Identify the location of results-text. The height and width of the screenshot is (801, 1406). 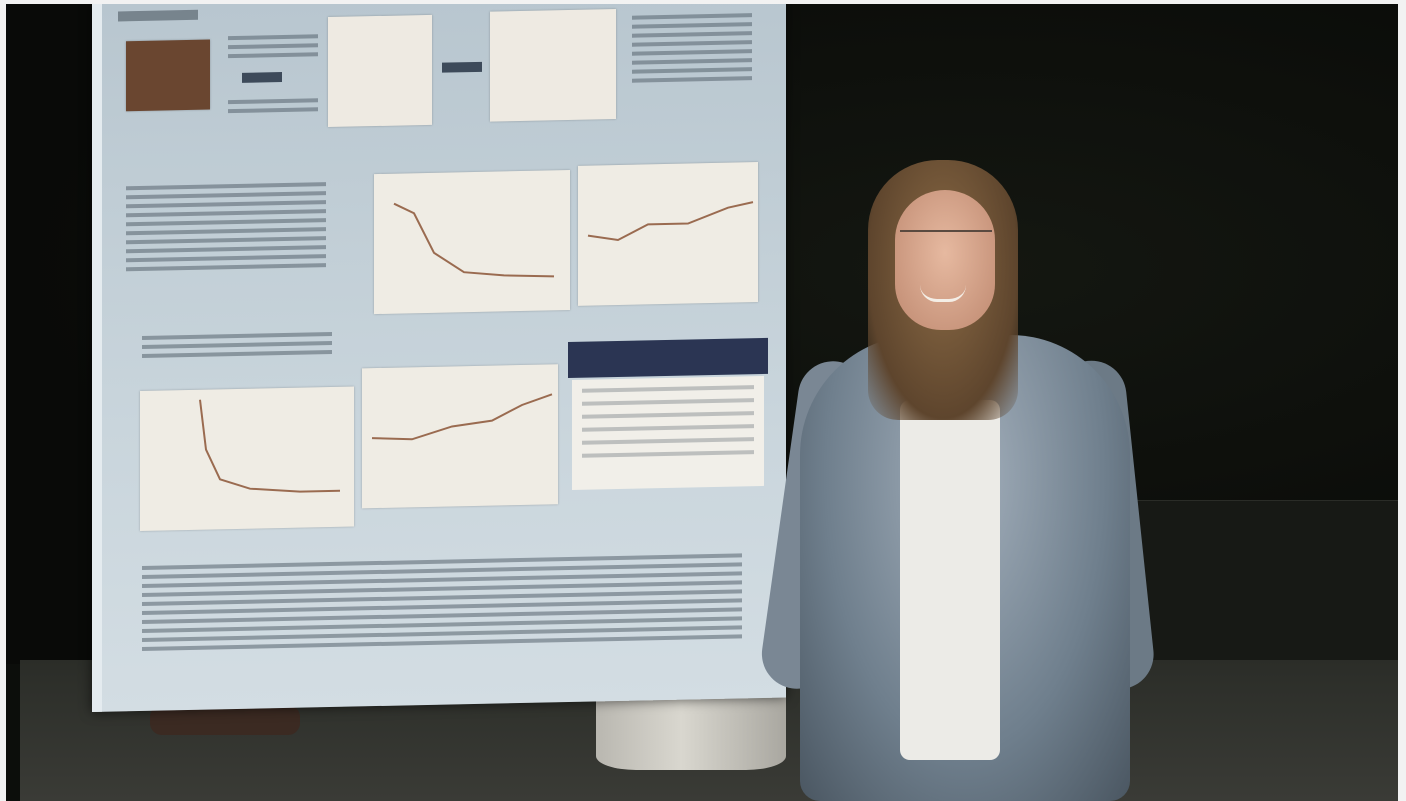
(237, 345).